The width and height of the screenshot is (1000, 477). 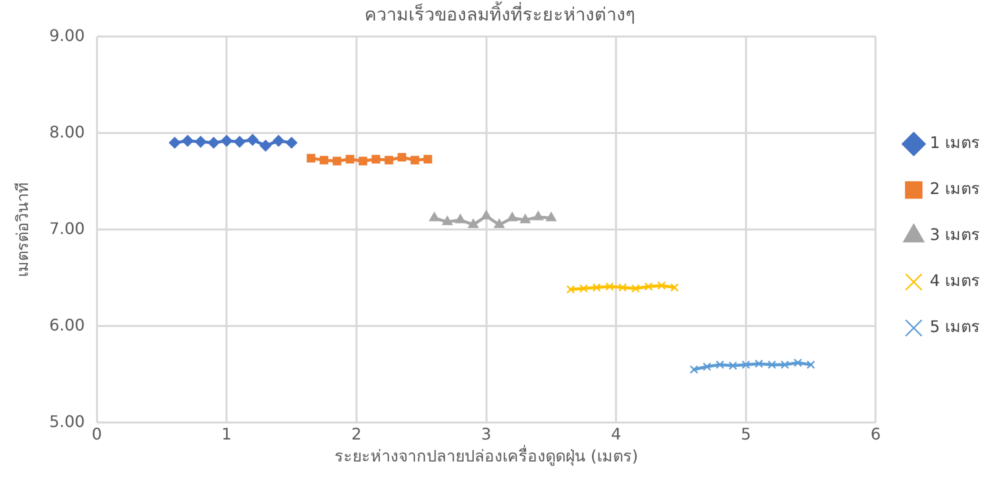 I want to click on x-tick-label: 3, so click(x=486, y=434).